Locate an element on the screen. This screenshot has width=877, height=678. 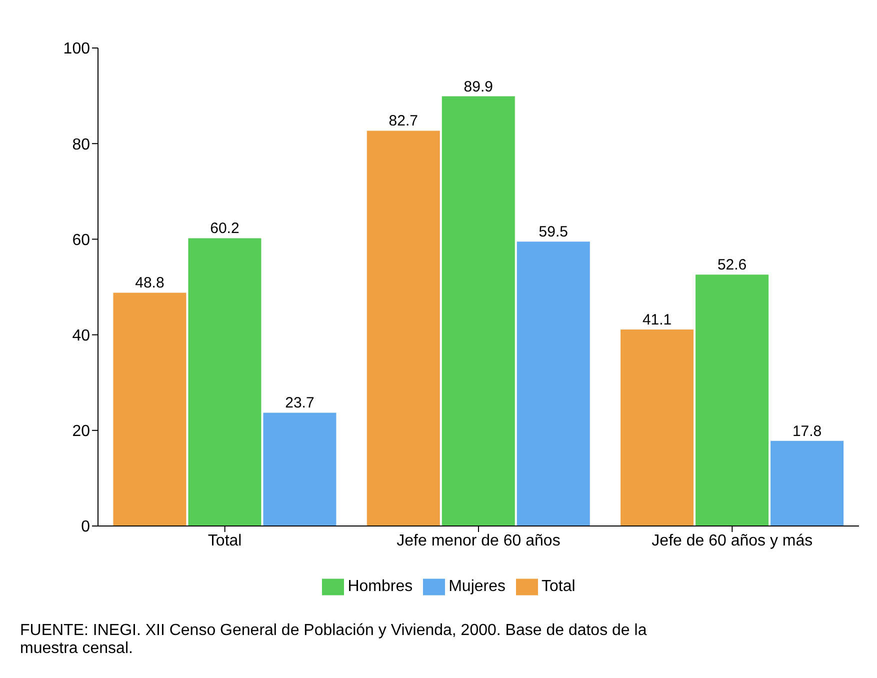
source-note: FUENTE: INEGI. XII Censo General de Población y Vivienda, 2000. Base de datos de la muestra censal. is located at coordinates (334, 640).